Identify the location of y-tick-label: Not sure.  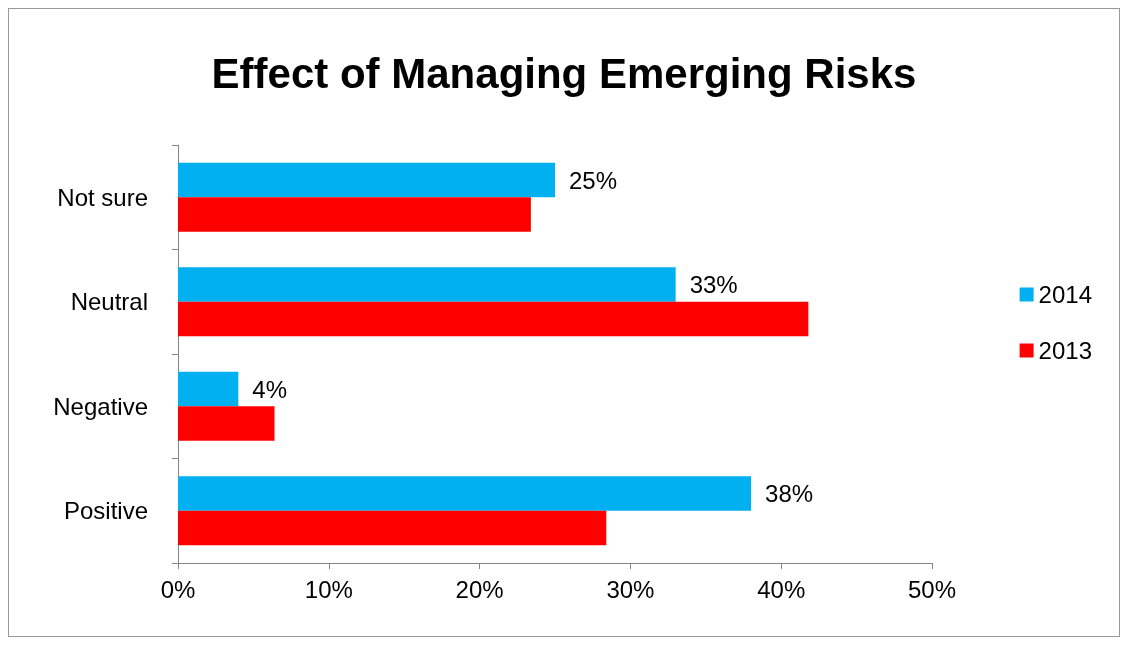
(102, 197).